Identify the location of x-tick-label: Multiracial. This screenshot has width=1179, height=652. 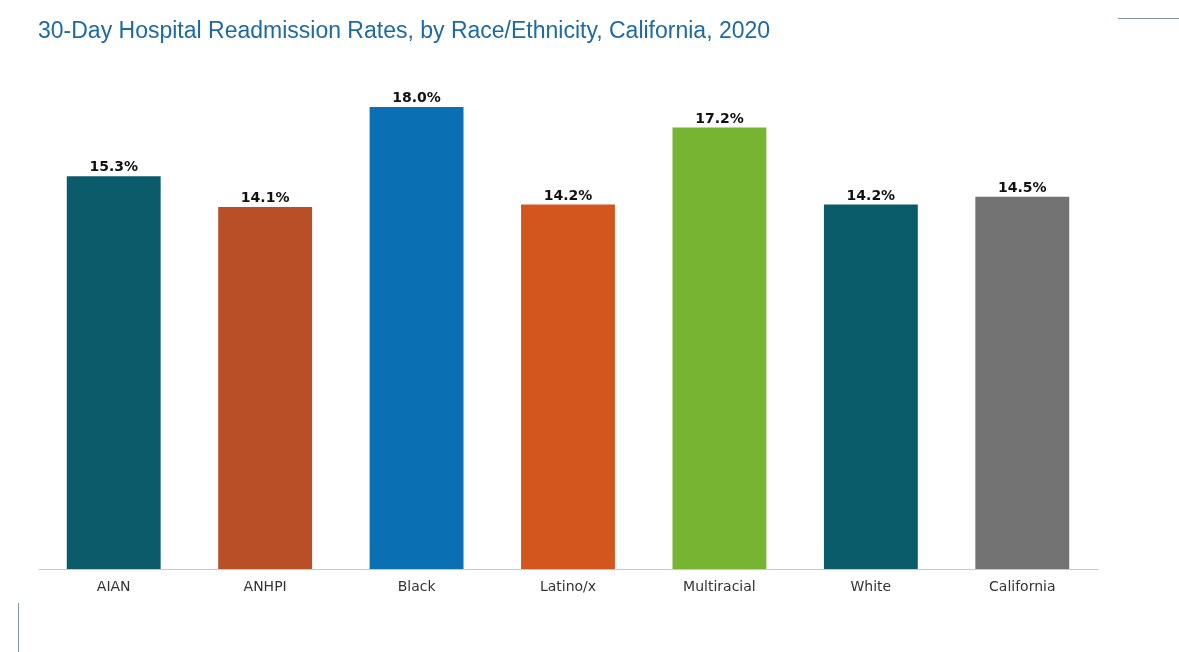
(719, 585).